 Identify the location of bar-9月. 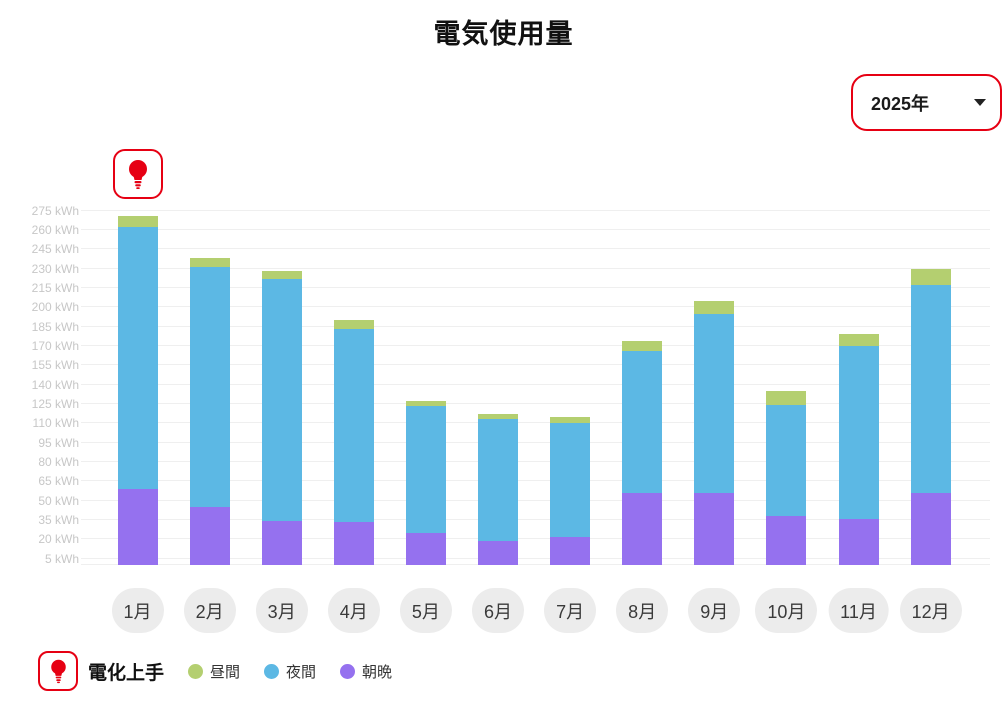
(714, 432).